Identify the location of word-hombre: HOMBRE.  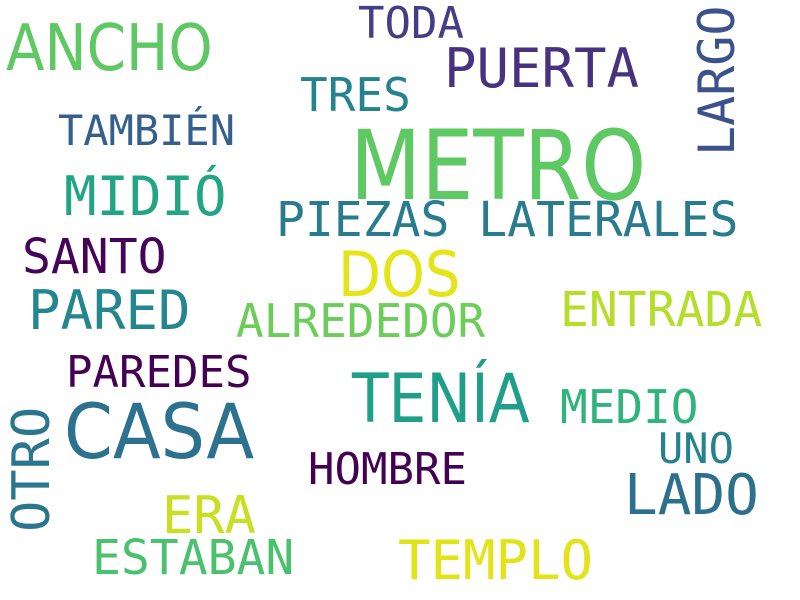
(387, 469).